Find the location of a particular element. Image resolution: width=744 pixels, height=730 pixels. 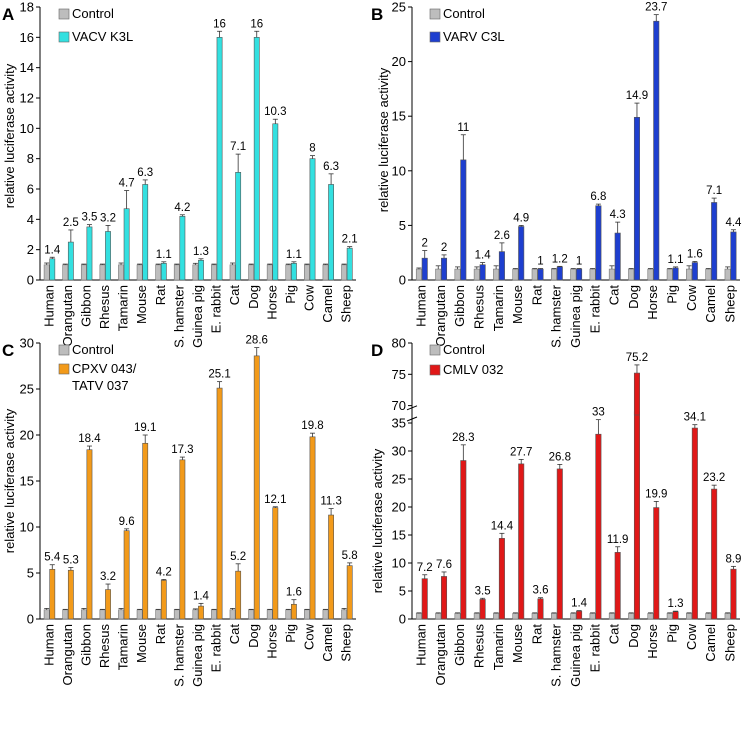

data-label-pig: 1.6 is located at coordinates (294, 593).